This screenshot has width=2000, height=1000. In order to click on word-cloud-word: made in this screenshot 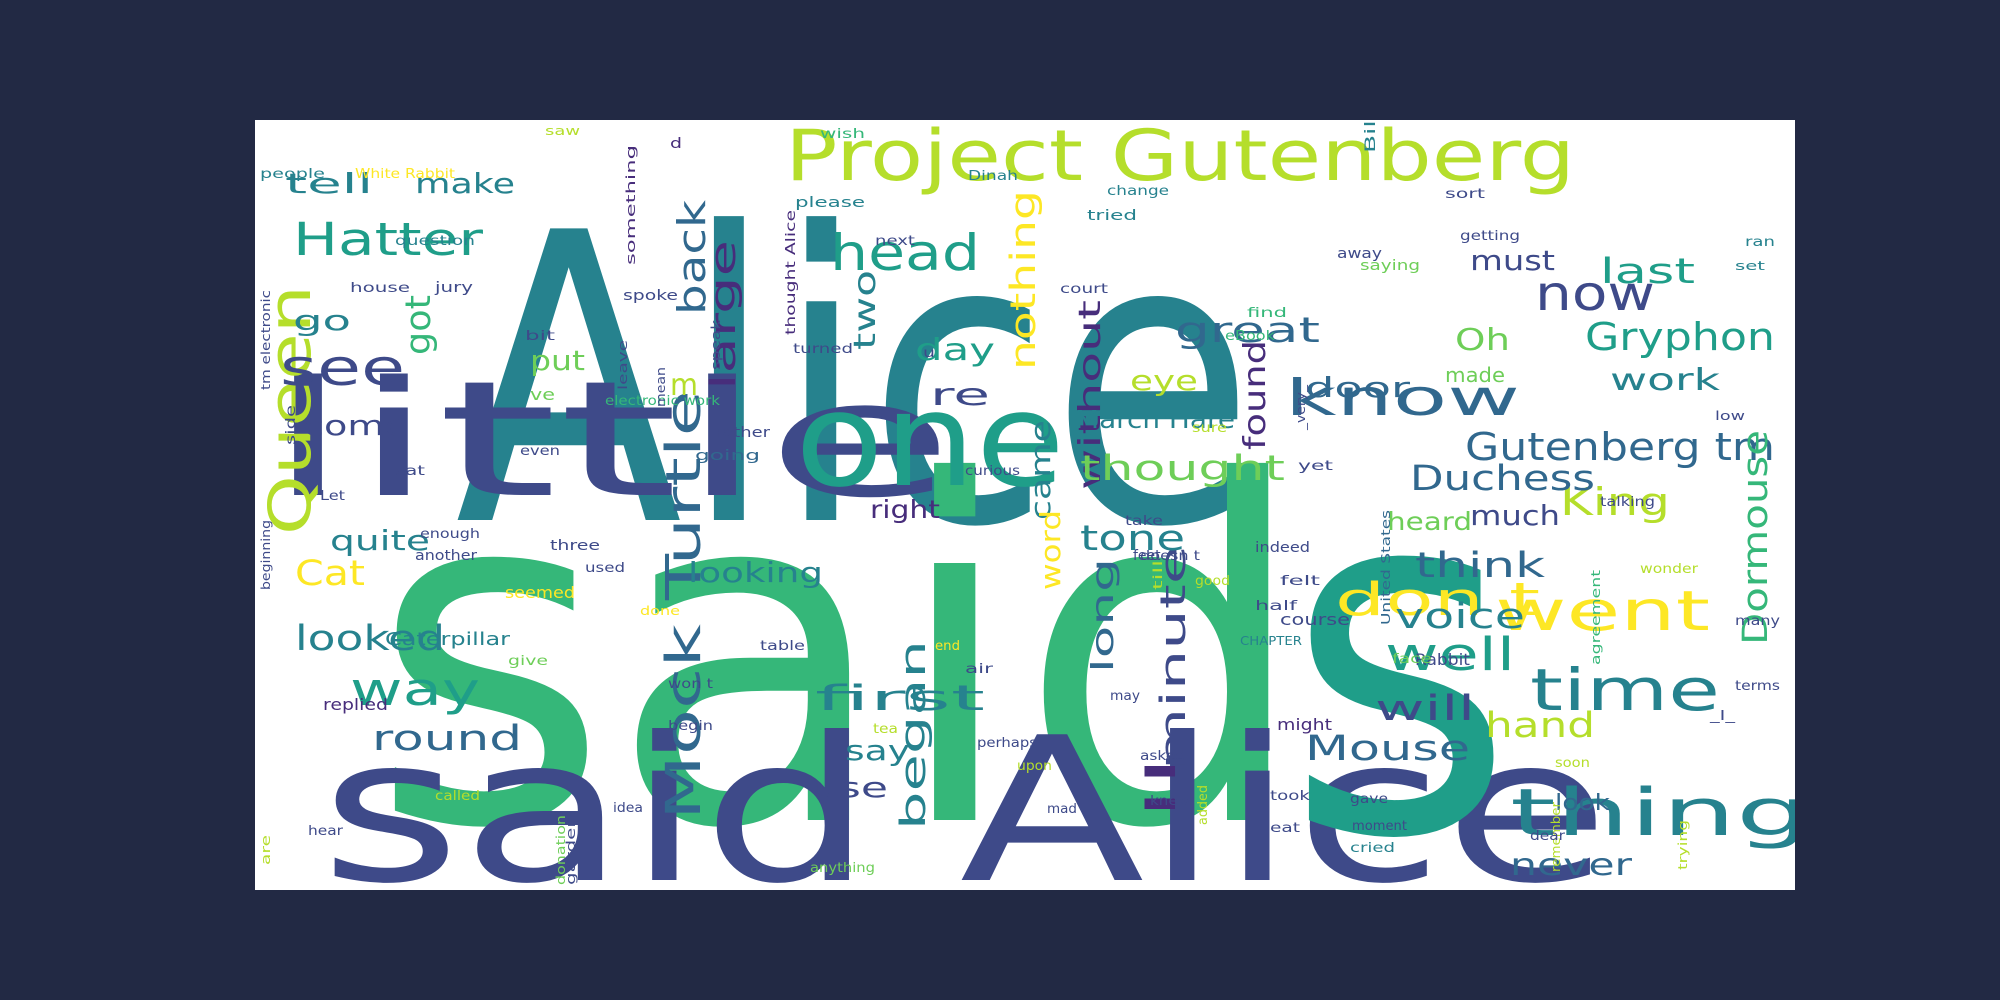, I will do `click(1475, 375)`.